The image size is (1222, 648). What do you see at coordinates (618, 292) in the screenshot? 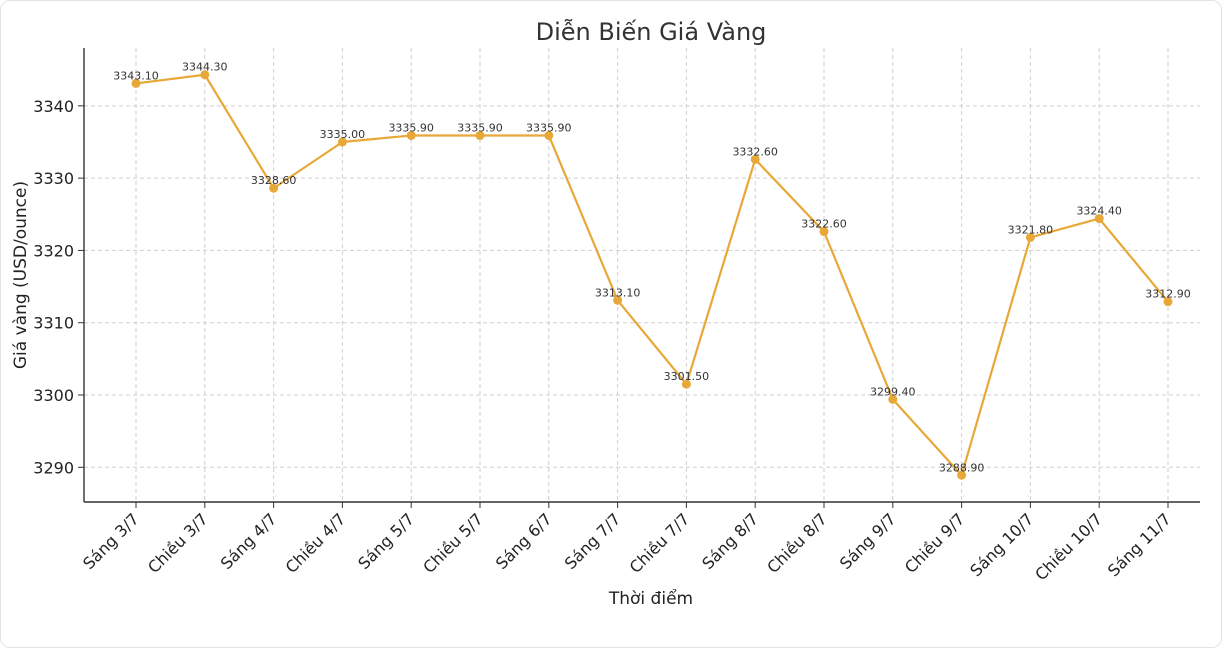
I see `data-label: 3313.10` at bounding box center [618, 292].